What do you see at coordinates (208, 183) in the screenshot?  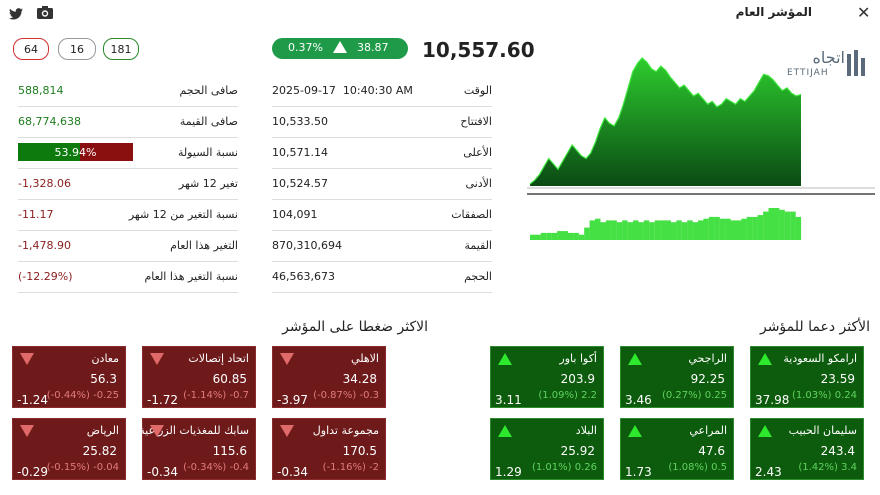 I see `change-12m-label: تغير 12 شهر` at bounding box center [208, 183].